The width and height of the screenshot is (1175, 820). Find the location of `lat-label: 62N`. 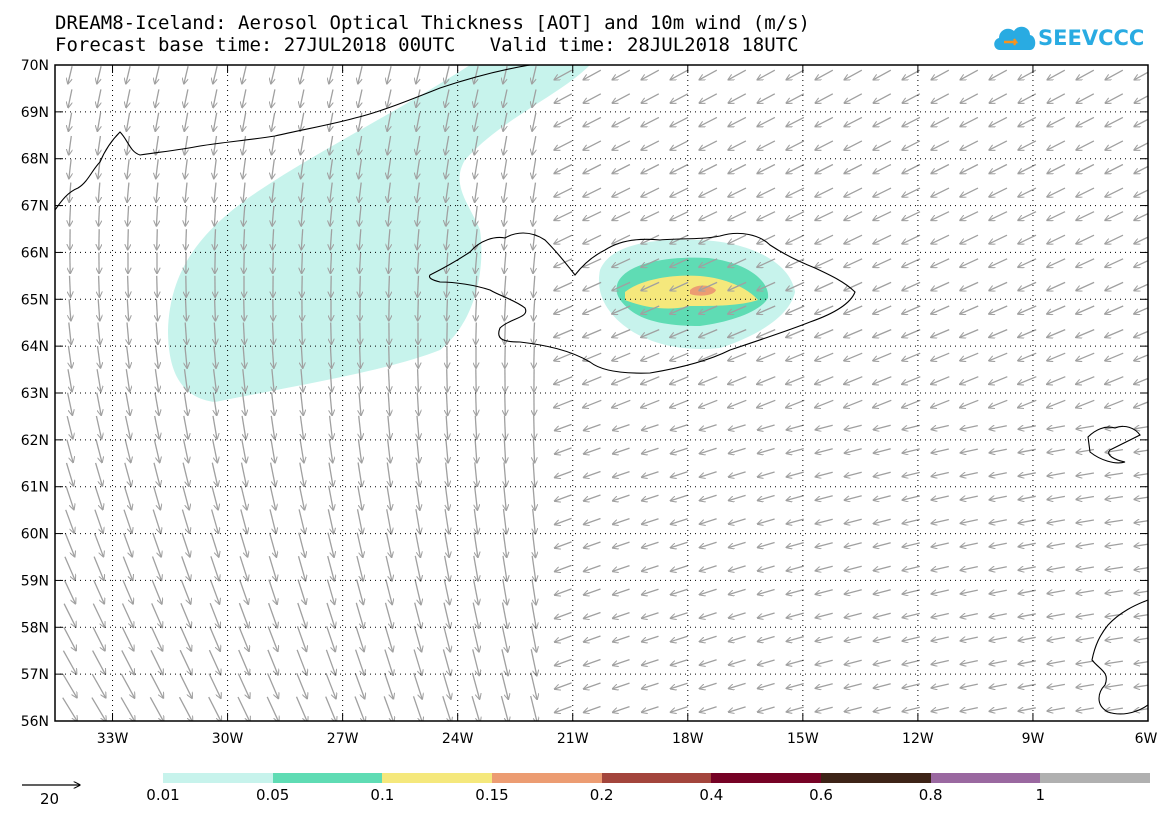

lat-label: 62N is located at coordinates (35, 441).